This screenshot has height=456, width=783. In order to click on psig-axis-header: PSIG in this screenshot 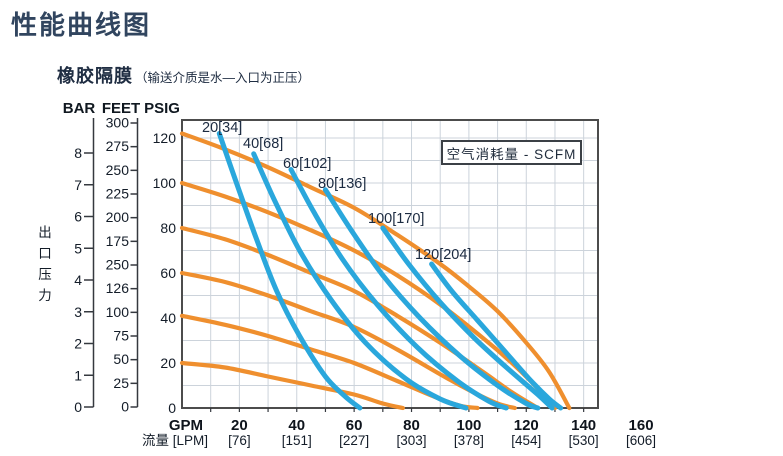, I will do `click(162, 108)`.